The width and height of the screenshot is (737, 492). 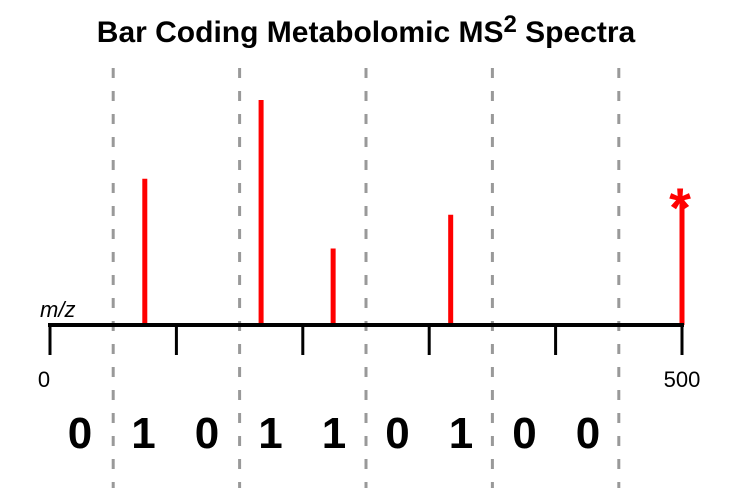 I want to click on barcode-digit-2: 0, so click(x=207, y=433).